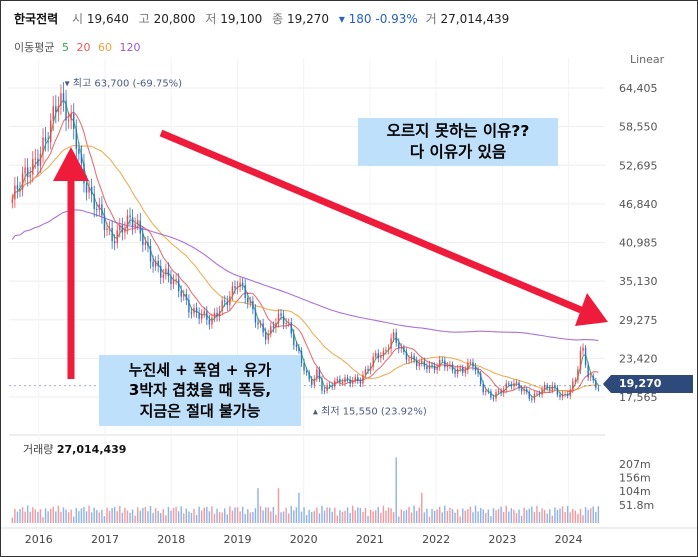 The height and width of the screenshot is (557, 698). What do you see at coordinates (304, 539) in the screenshot?
I see `x-tick-label: 2020` at bounding box center [304, 539].